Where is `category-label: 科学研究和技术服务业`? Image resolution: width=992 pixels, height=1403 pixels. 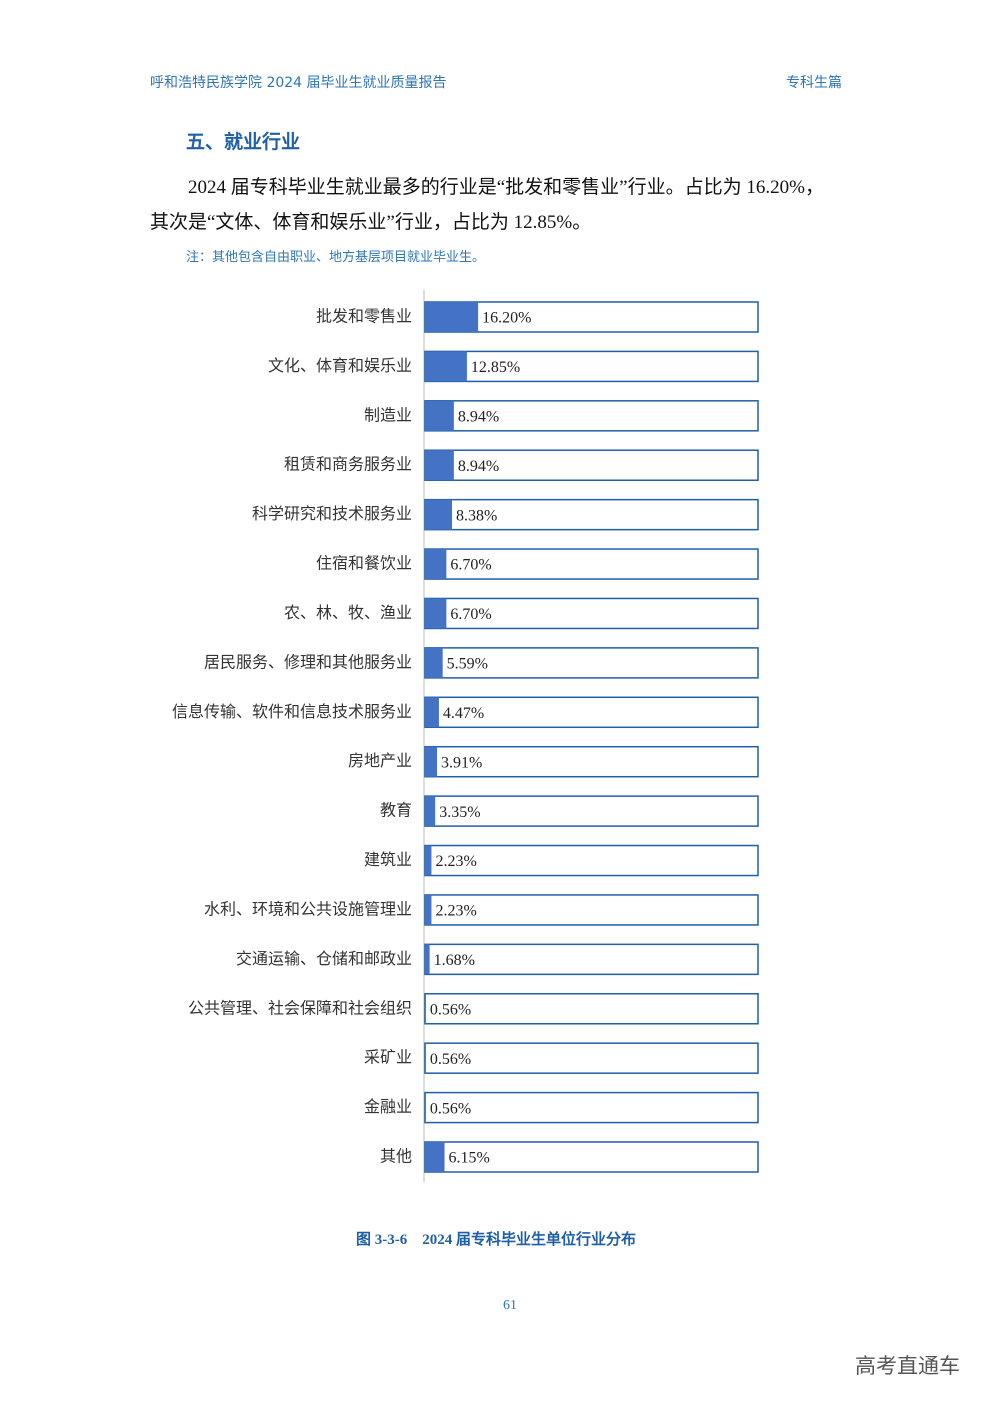 category-label: 科学研究和技术服务业 is located at coordinates (332, 513).